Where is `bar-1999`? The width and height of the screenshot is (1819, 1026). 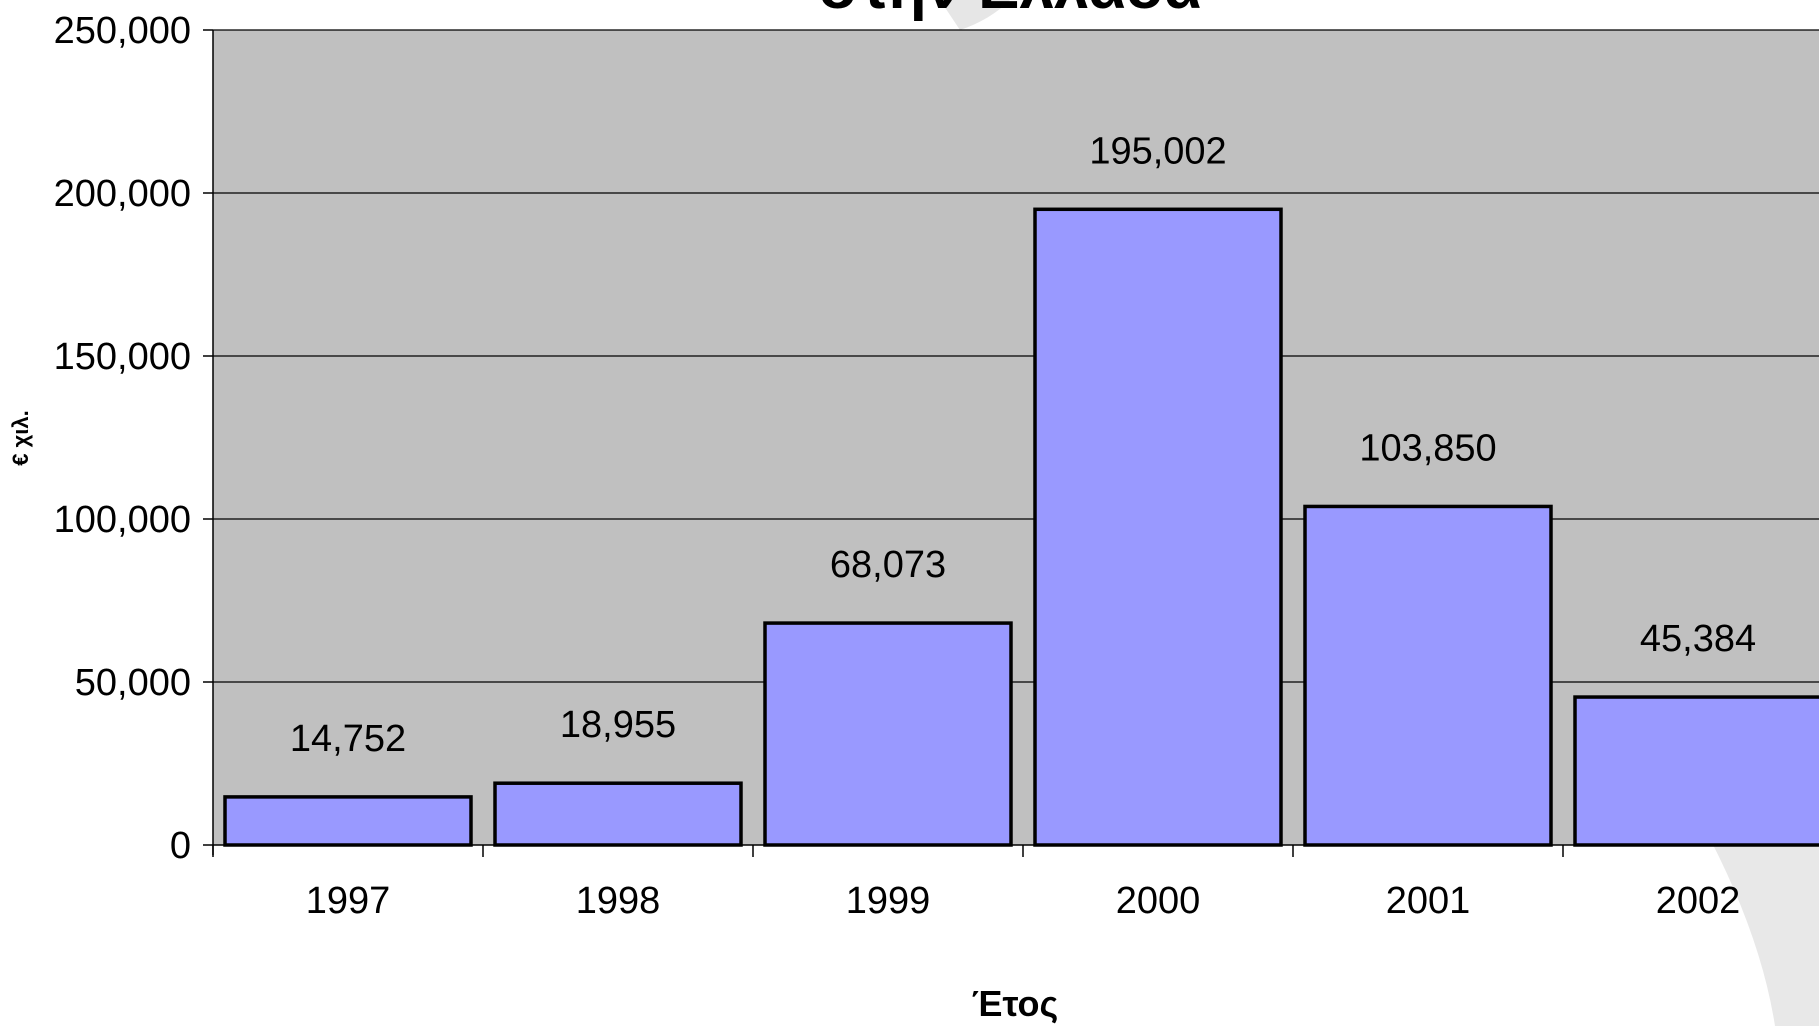
bar-1999 is located at coordinates (888, 734).